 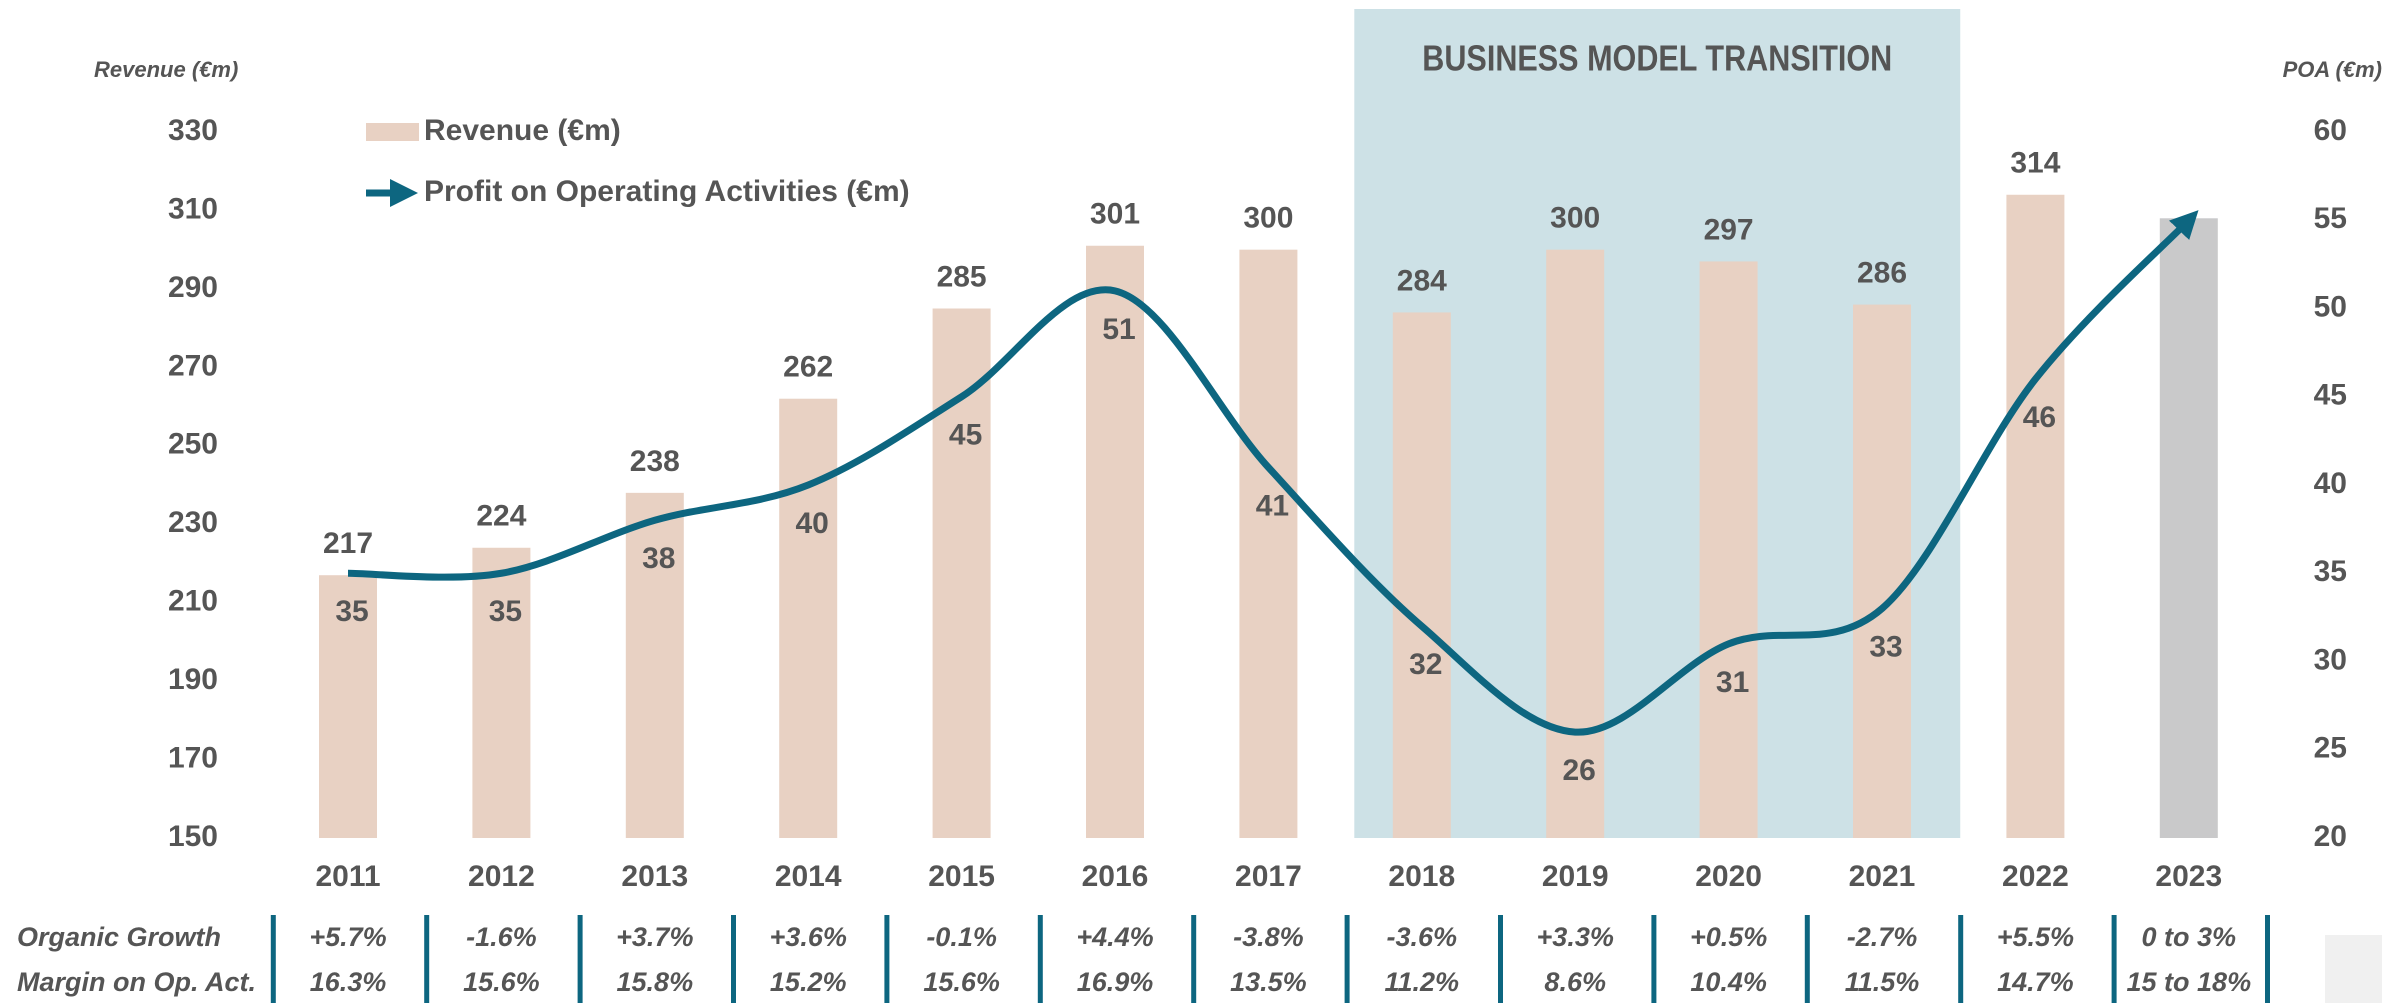 I want to click on x-tick-label: 2018, so click(x=1421, y=876).